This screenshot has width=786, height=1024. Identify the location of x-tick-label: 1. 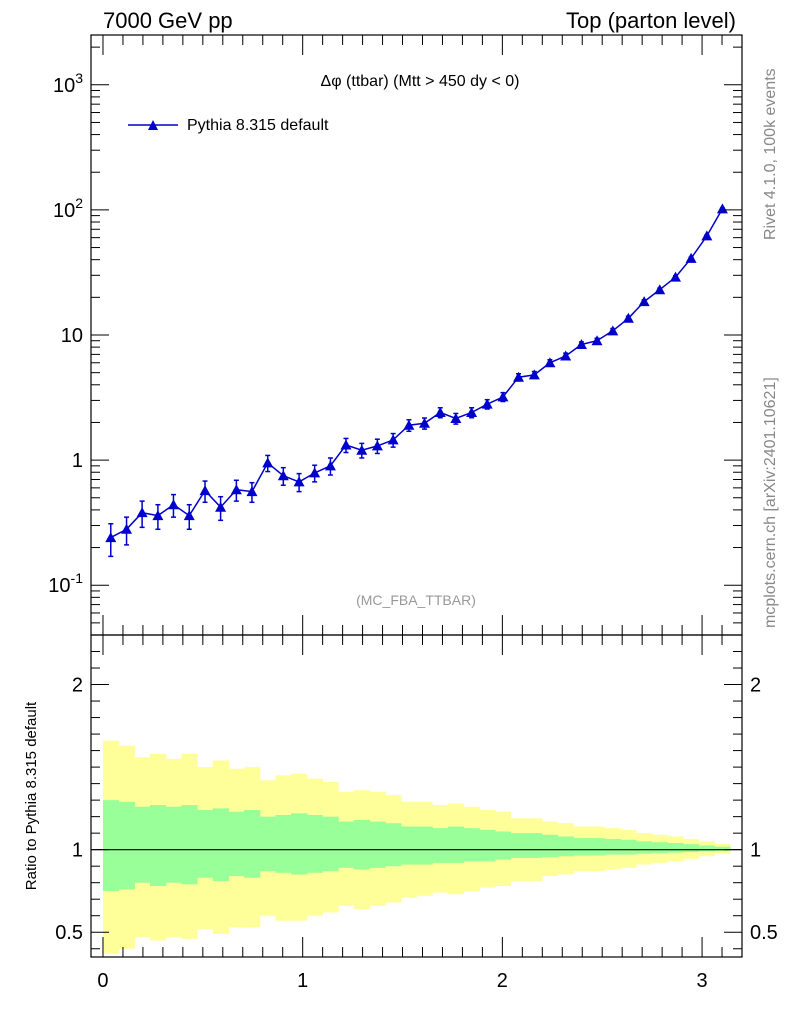
(302, 981).